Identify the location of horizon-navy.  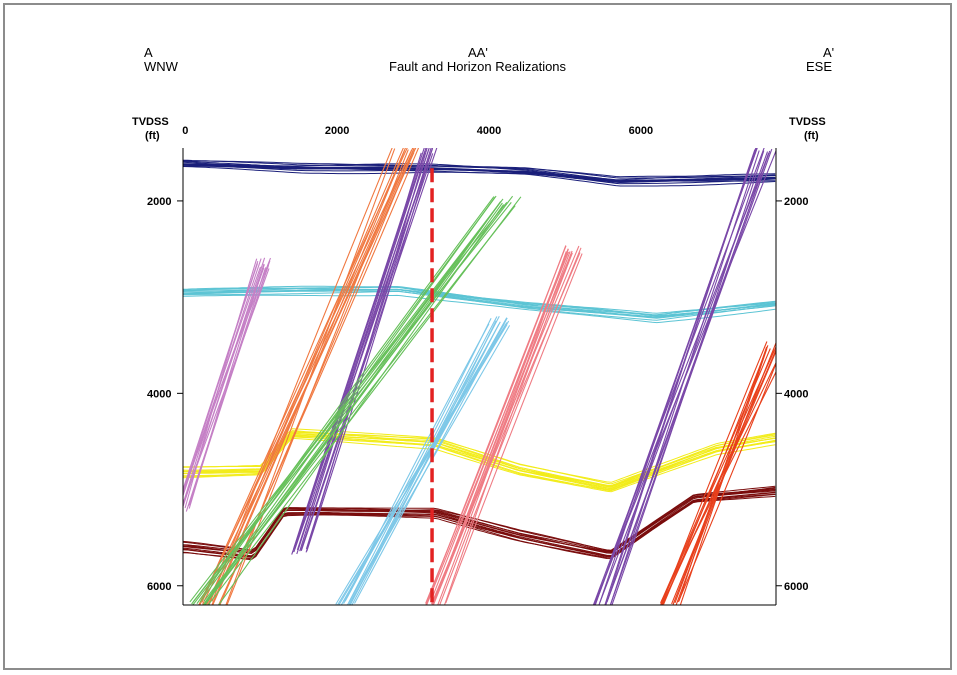
(479, 173).